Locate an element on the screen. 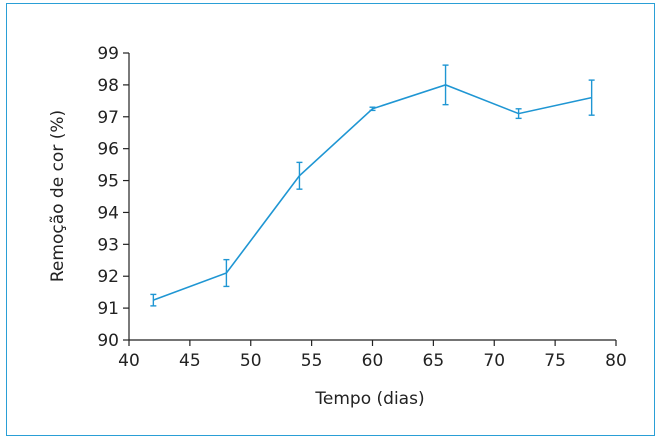  x-tick-label: 60 is located at coordinates (373, 361).